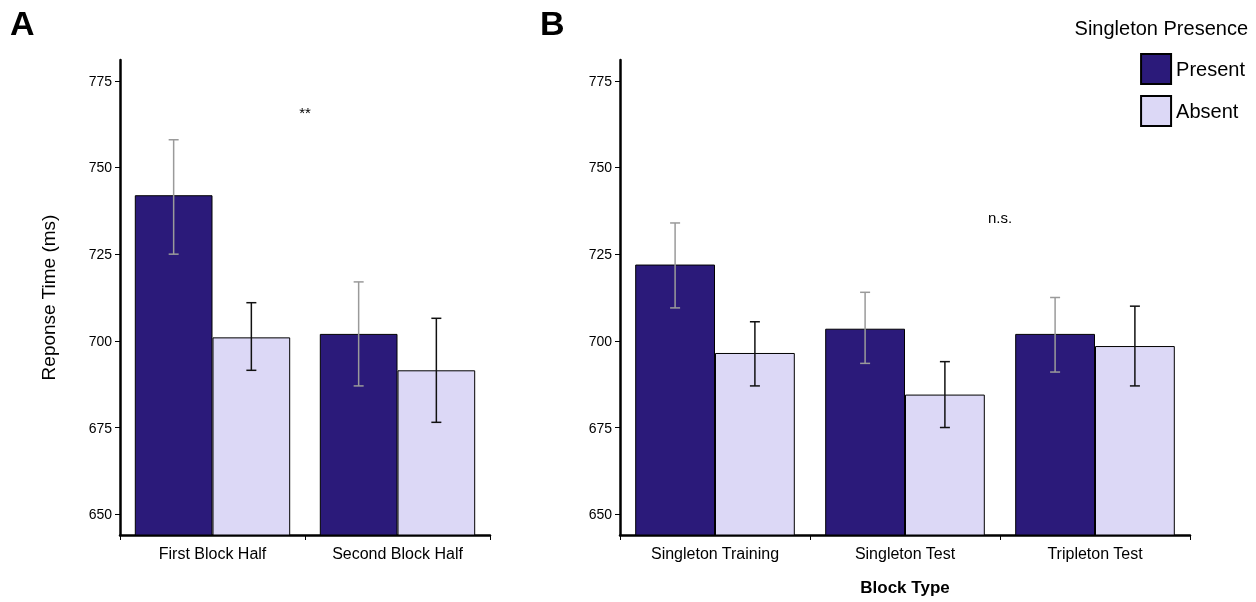 Image resolution: width=1256 pixels, height=602 pixels. I want to click on x-axis-title: Block Type, so click(905, 587).